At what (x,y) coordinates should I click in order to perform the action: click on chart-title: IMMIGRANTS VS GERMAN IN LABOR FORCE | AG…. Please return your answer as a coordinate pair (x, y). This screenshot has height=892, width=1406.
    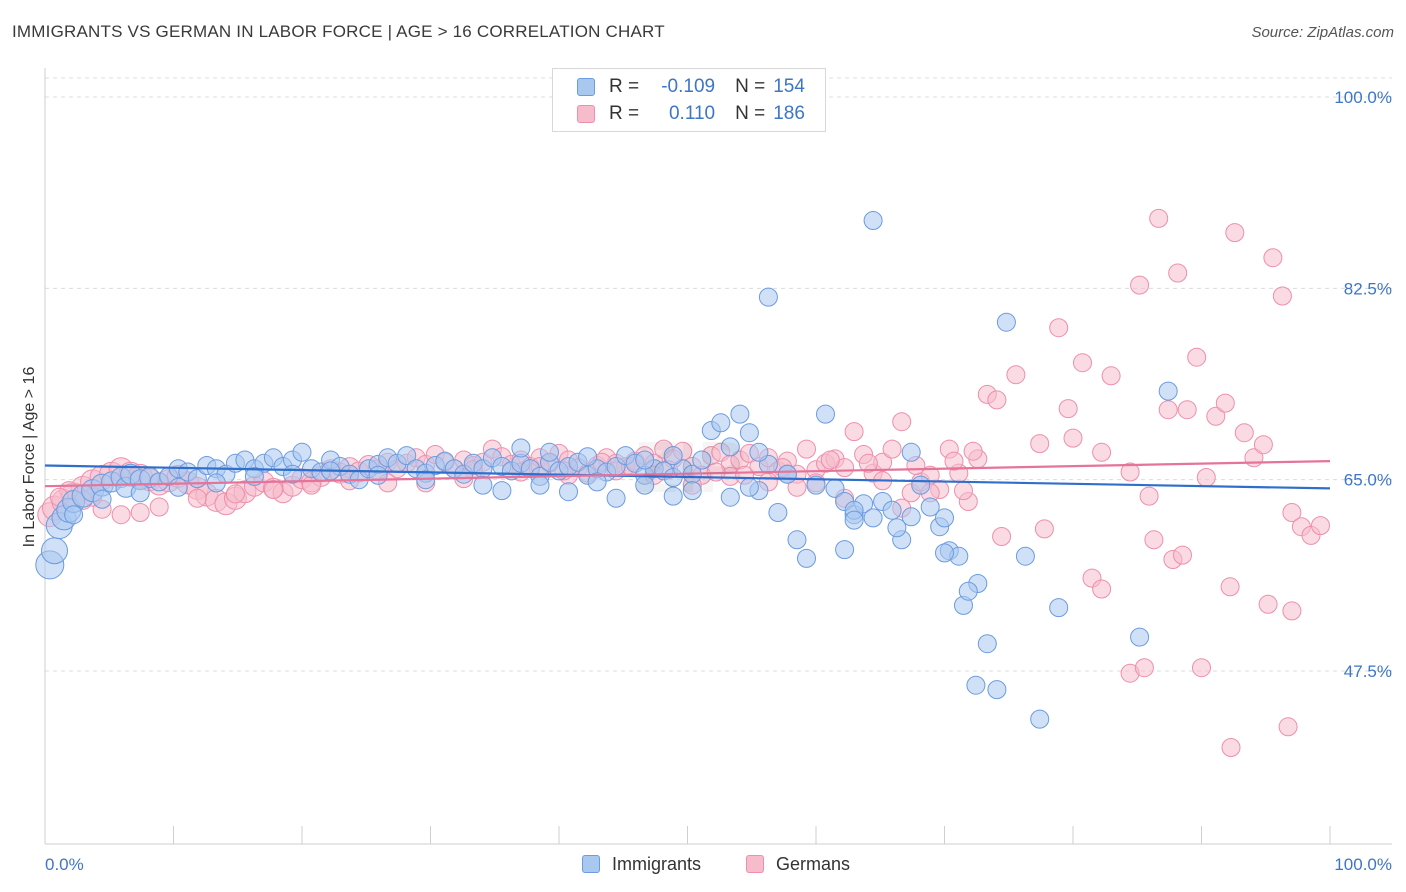
    Looking at the image, I should click on (338, 31).